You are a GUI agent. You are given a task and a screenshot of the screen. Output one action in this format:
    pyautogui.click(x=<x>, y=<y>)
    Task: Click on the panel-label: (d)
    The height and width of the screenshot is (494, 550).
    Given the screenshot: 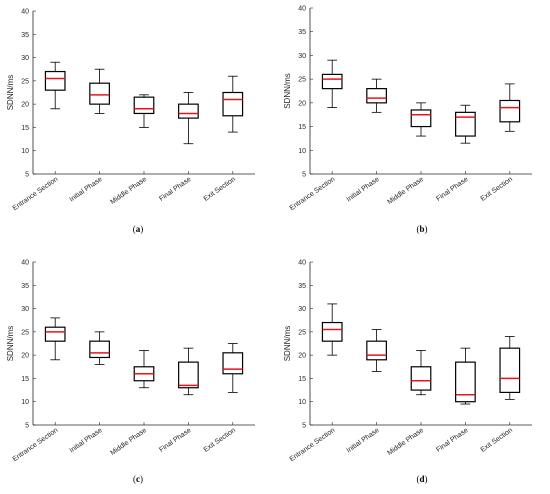 What is the action you would take?
    pyautogui.click(x=421, y=479)
    